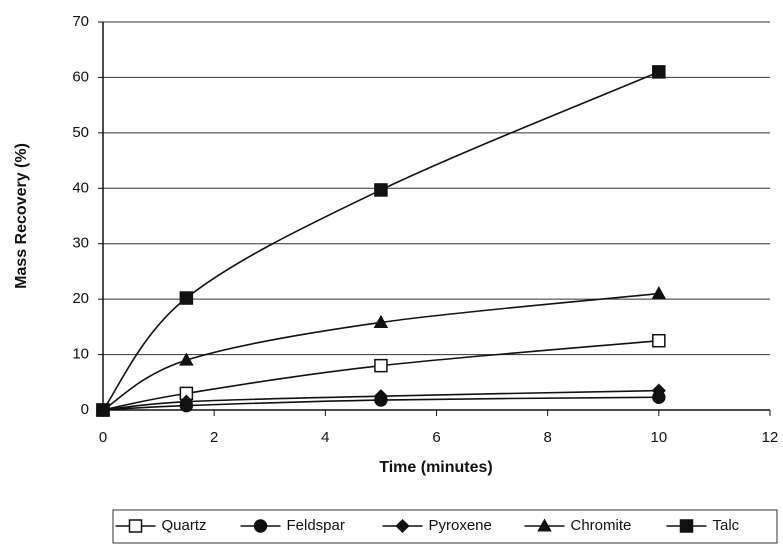  Describe the element at coordinates (85, 409) in the screenshot. I see `y-tick-label: 0` at that location.